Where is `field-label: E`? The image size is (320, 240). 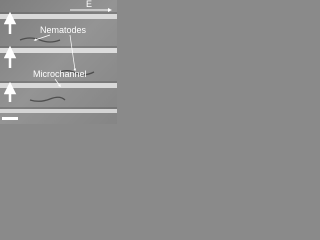
field-label: E is located at coordinates (89, 4).